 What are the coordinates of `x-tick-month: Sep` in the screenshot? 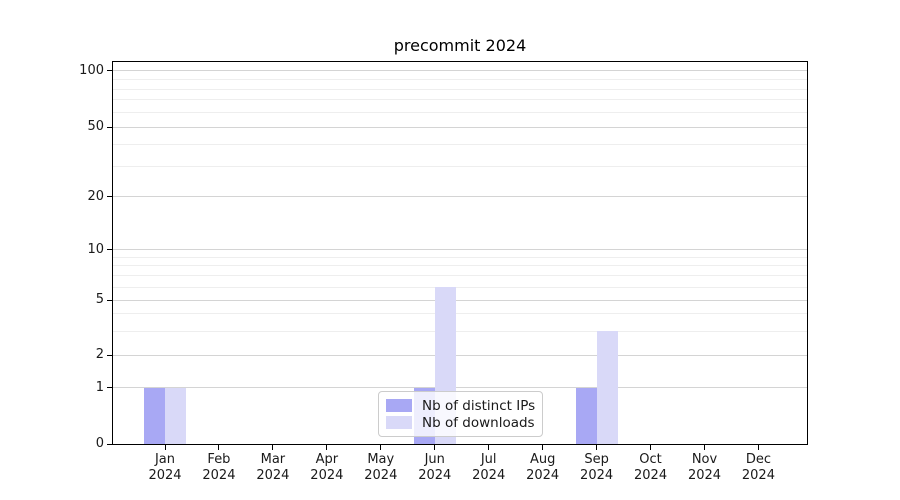 It's located at (596, 459).